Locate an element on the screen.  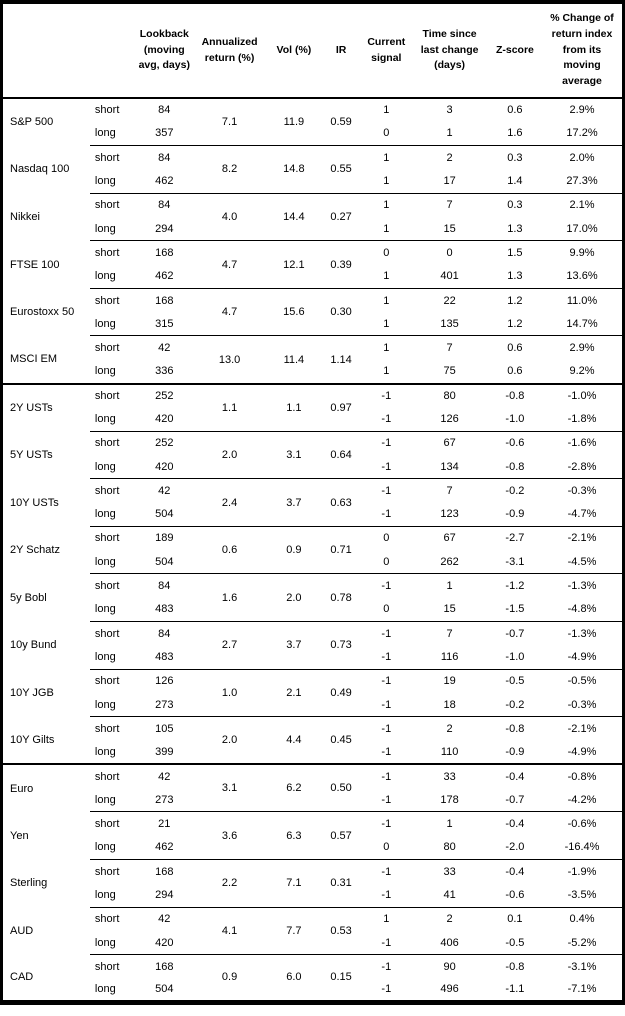
asset-name: 2Y USTs is located at coordinates (31, 407).